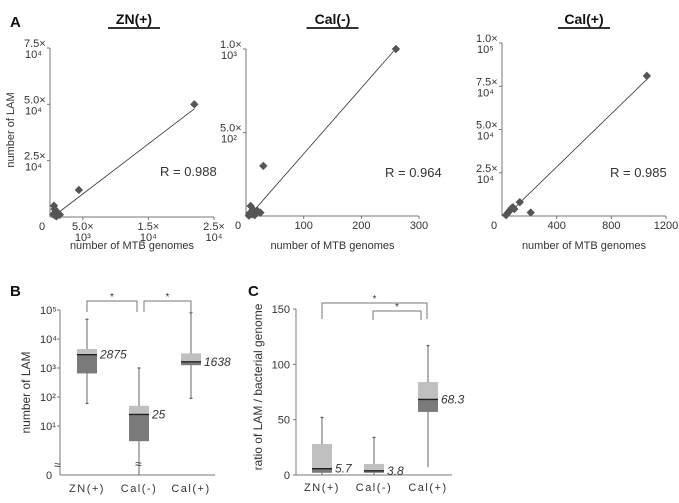 The height and width of the screenshot is (503, 679). I want to click on x-tick-label: Cal(+), so click(427, 488).